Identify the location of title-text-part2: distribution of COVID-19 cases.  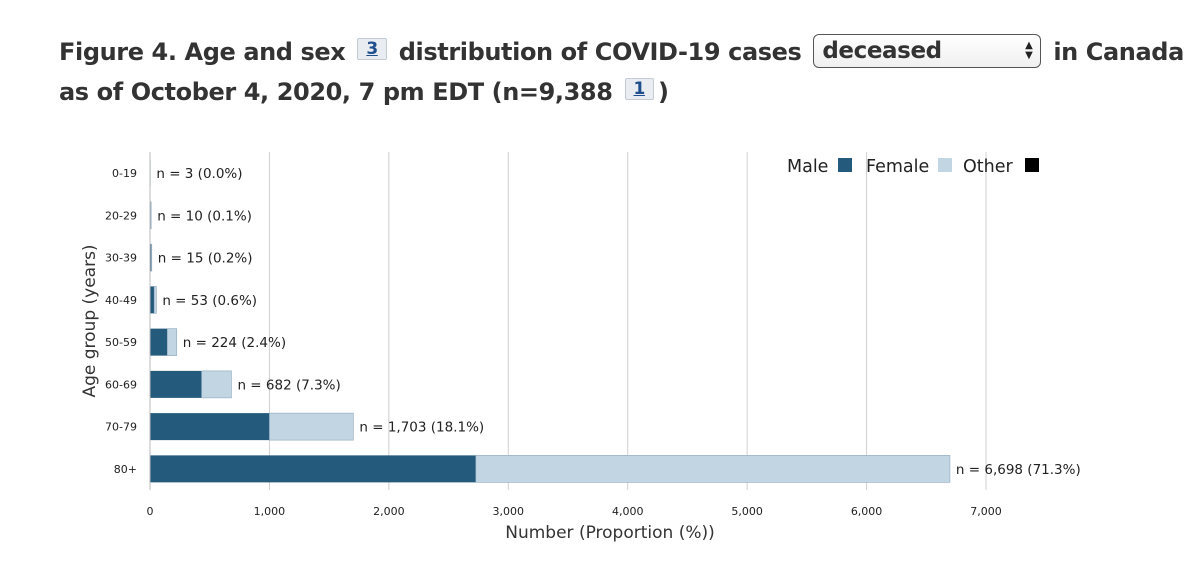
(600, 52).